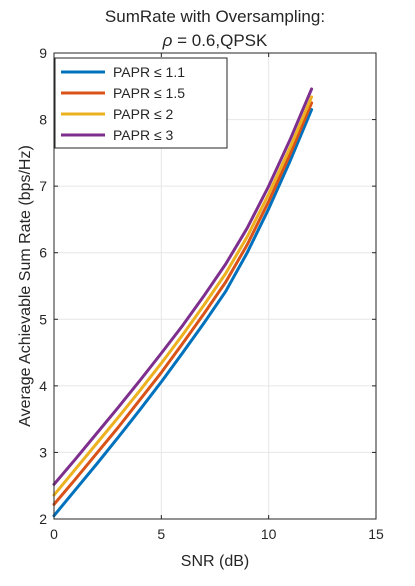 The height and width of the screenshot is (586, 415). What do you see at coordinates (43, 120) in the screenshot?
I see `y-tick-label: 8` at bounding box center [43, 120].